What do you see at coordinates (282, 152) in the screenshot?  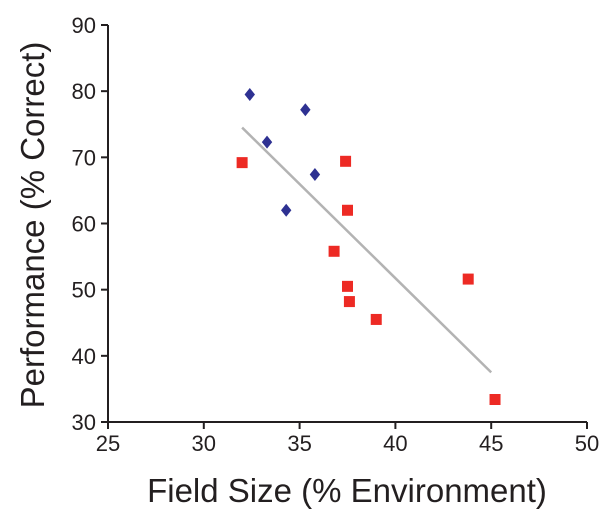 I see `series-diamond` at bounding box center [282, 152].